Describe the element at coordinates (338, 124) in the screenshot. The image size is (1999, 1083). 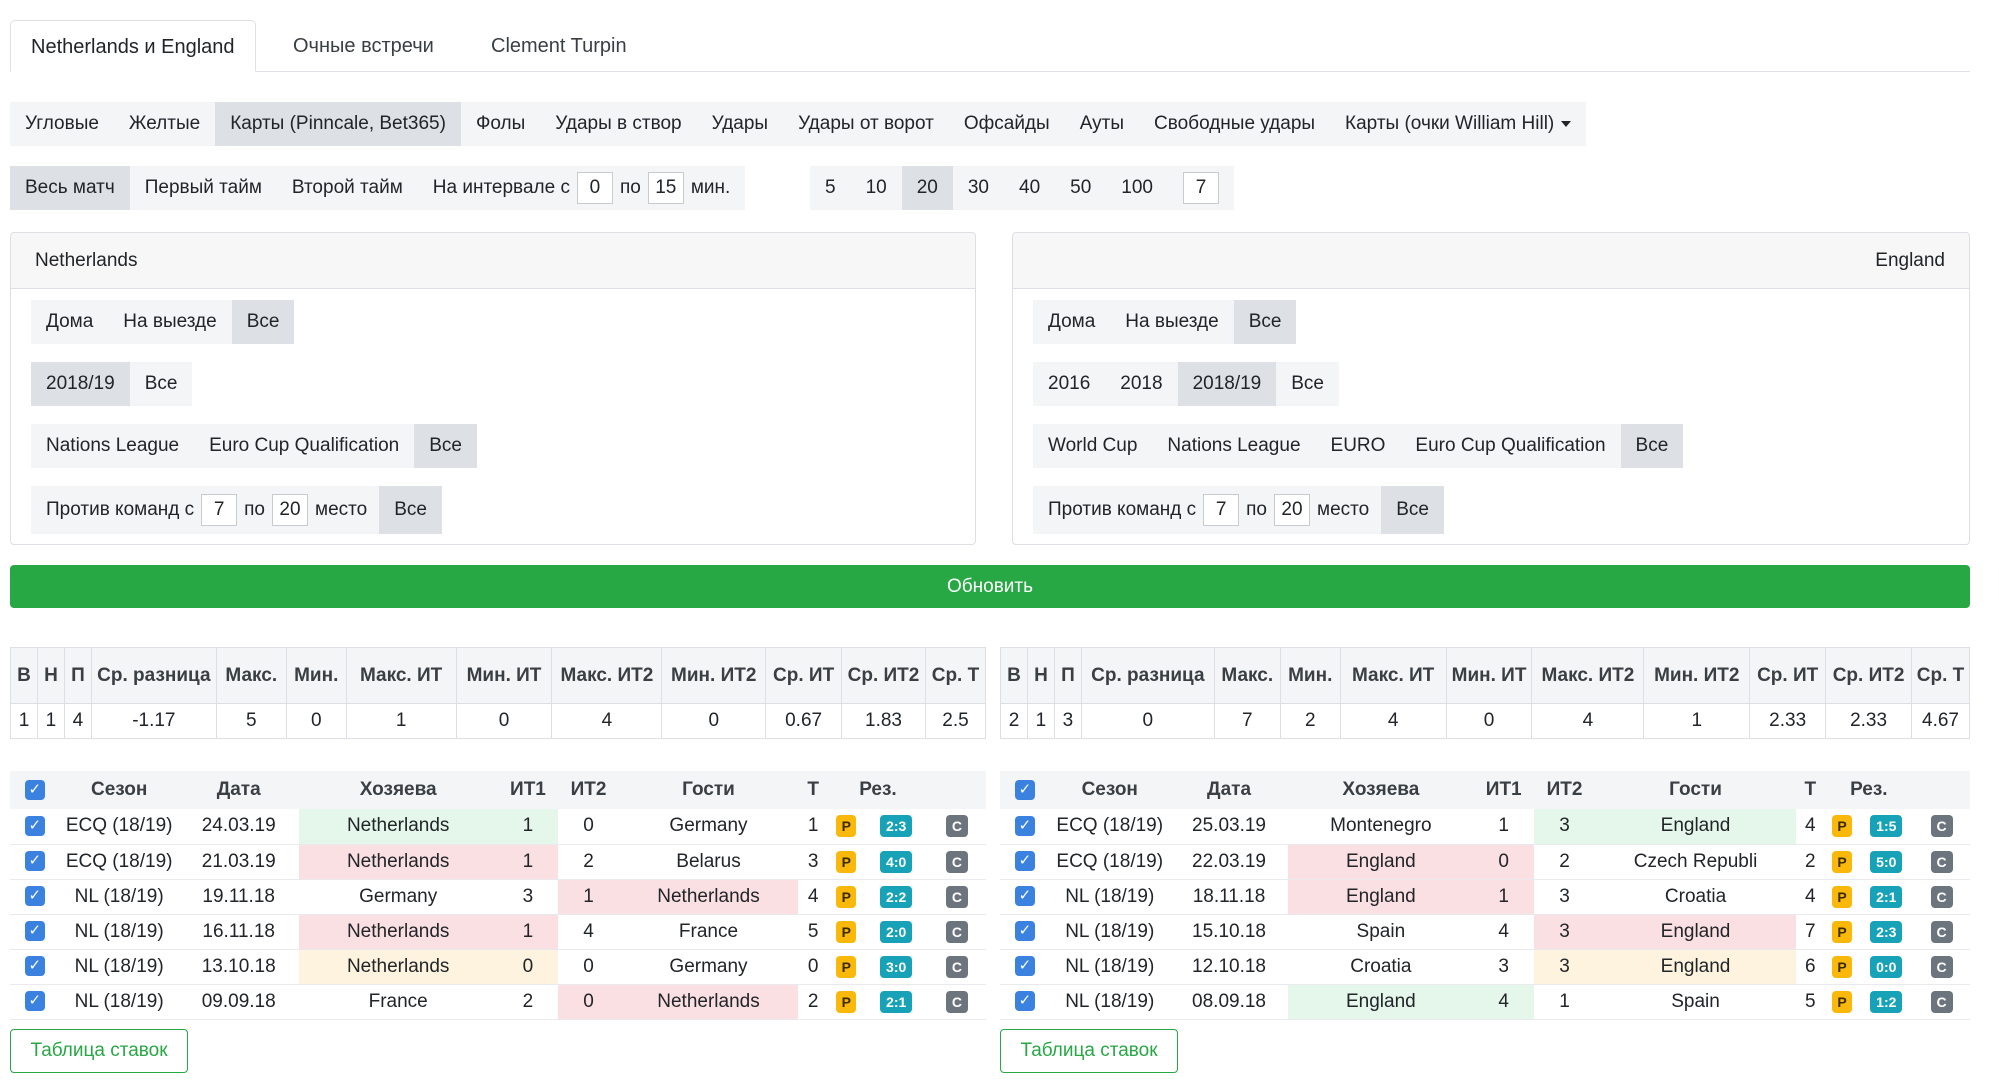
I see `stat-tab-cards: Карты (Pinncale, Bet365)` at that location.